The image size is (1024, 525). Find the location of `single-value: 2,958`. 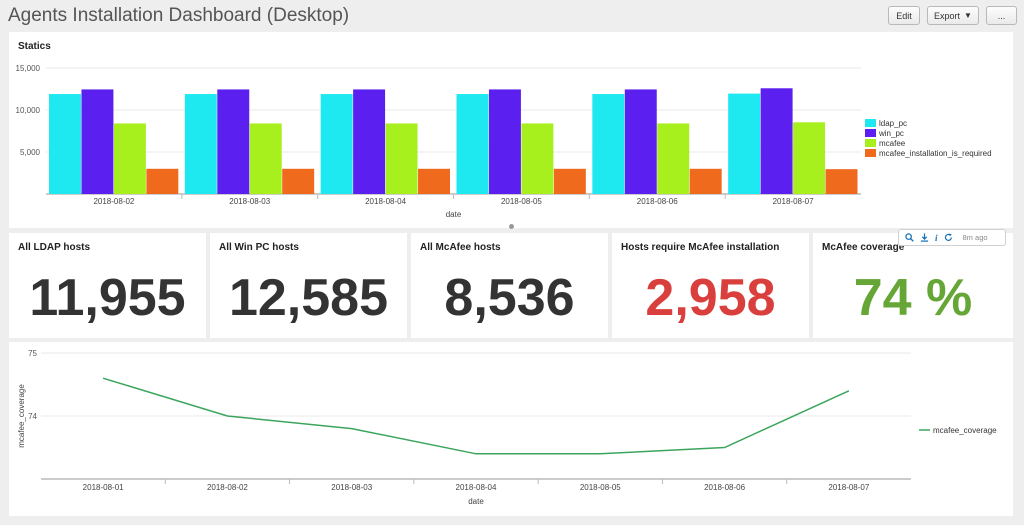

single-value: 2,958 is located at coordinates (710, 298).